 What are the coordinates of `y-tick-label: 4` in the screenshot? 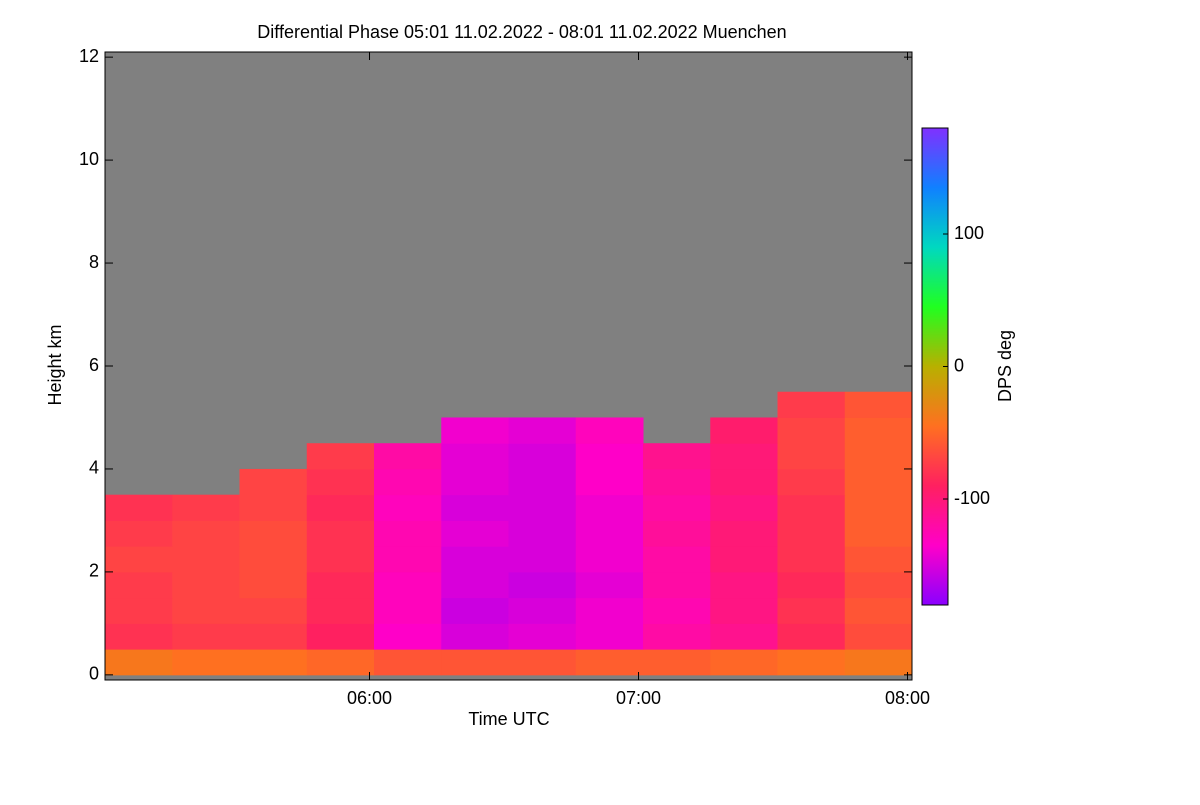 It's located at (94, 468).